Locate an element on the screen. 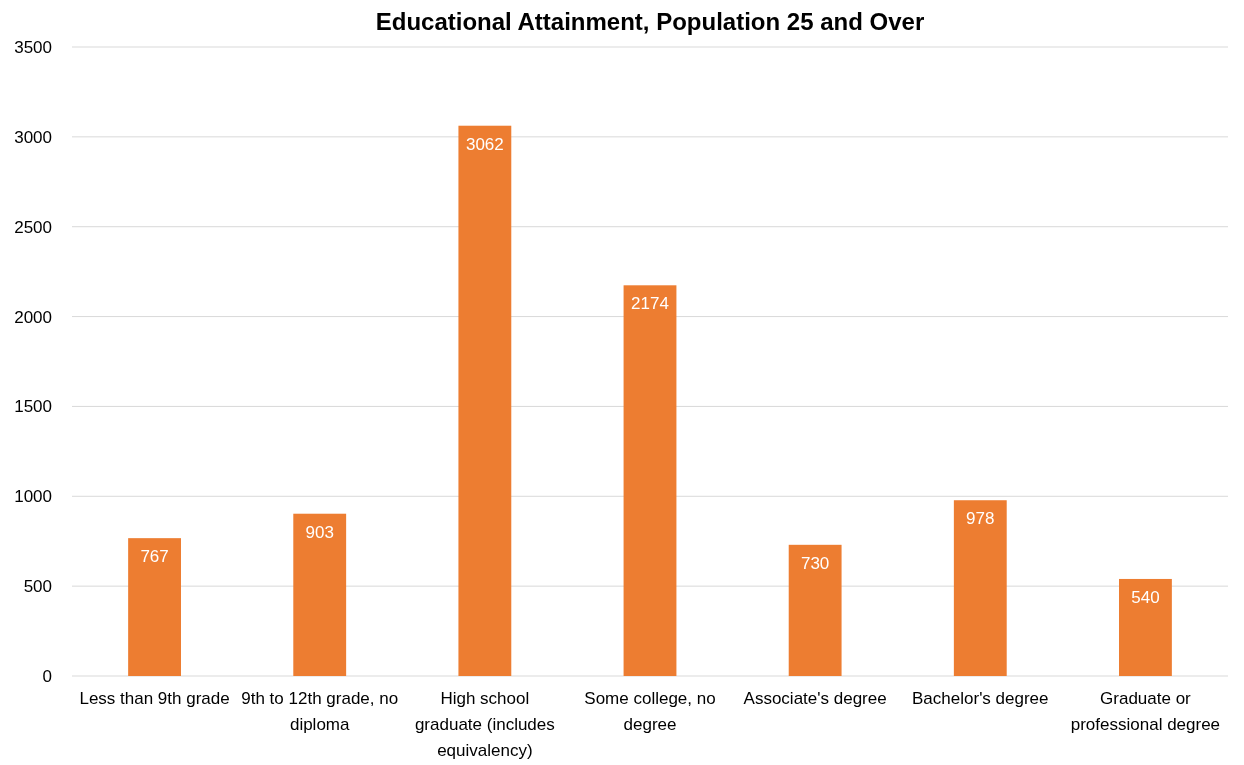 Image resolution: width=1244 pixels, height=765 pixels. y-tick-label: 2000 is located at coordinates (33, 317).